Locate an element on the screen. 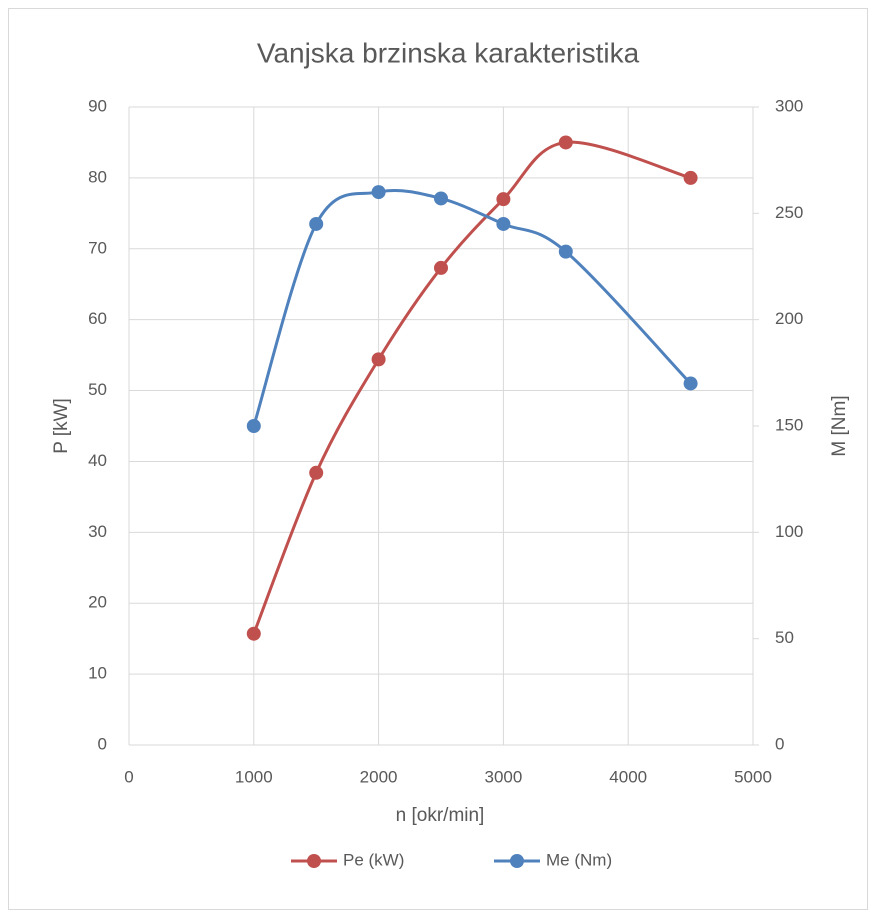  y2-tick-label: 50 is located at coordinates (784, 637).